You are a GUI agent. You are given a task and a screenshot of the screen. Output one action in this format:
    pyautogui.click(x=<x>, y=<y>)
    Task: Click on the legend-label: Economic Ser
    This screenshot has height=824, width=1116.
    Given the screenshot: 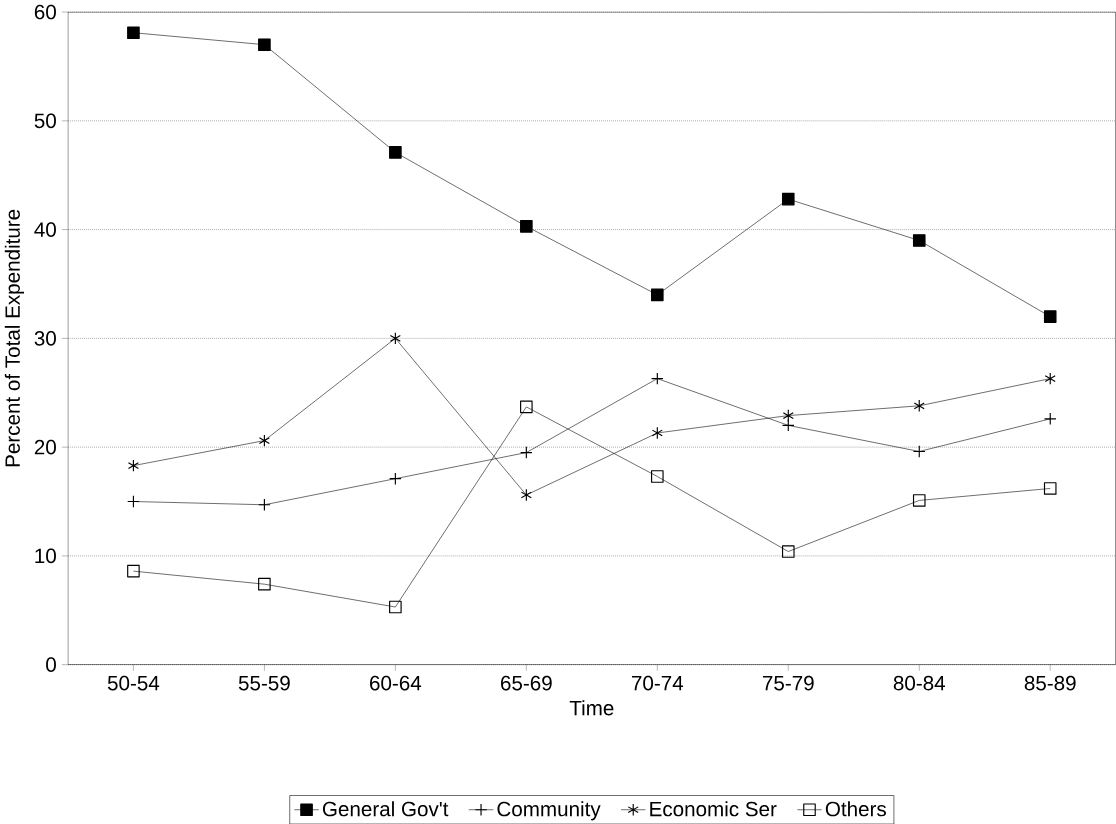 What is the action you would take?
    pyautogui.click(x=713, y=809)
    